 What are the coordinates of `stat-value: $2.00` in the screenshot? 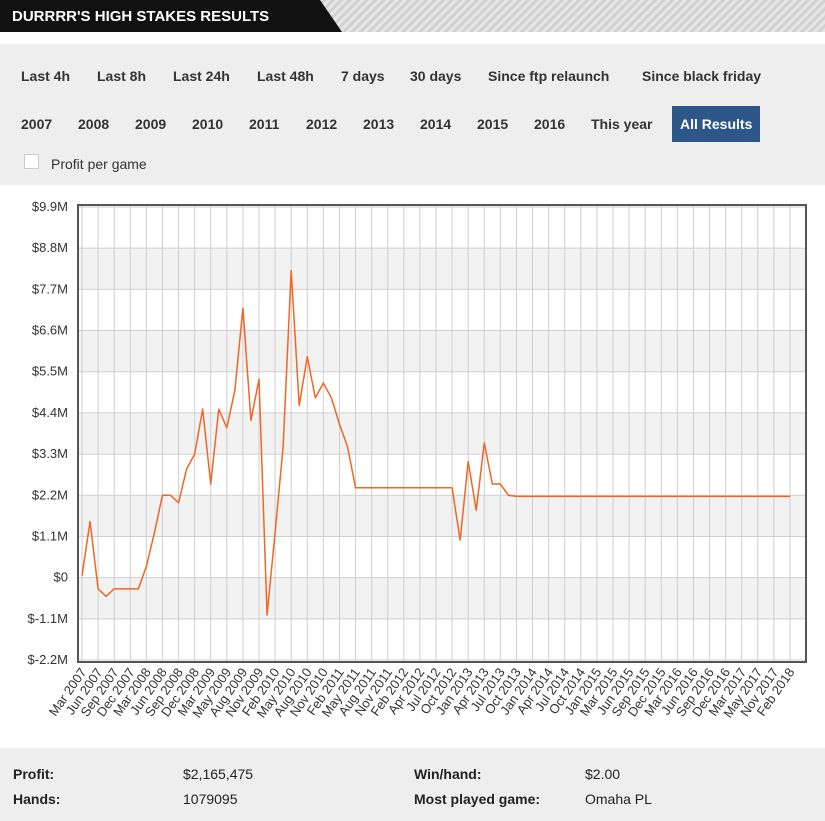 It's located at (603, 774).